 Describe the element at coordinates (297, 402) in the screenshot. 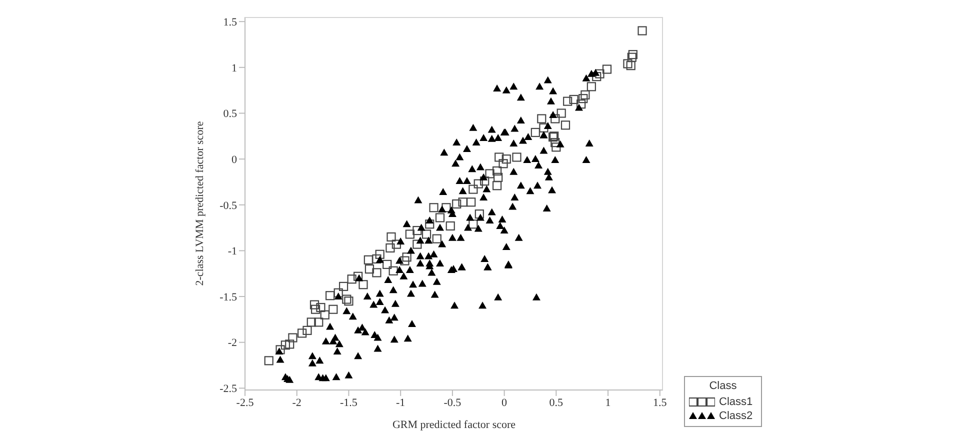

I see `x-tick-label: -2` at that location.